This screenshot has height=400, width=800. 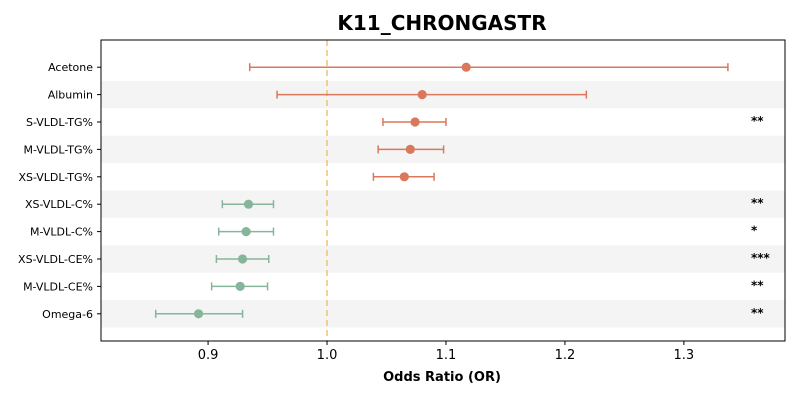 What do you see at coordinates (208, 355) in the screenshot?
I see `x-tick-label: 0.9` at bounding box center [208, 355].